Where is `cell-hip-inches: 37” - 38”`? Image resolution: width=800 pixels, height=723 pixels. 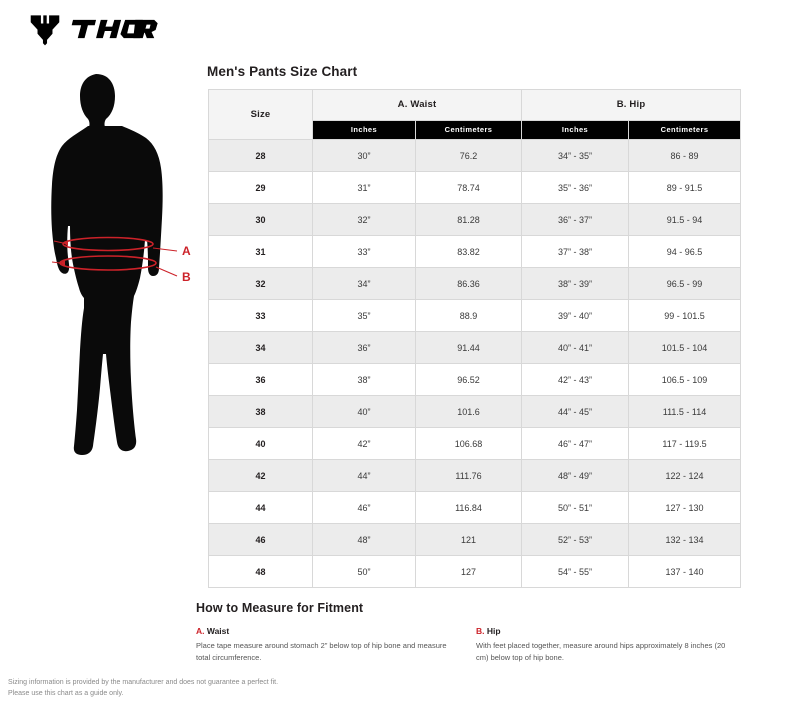 cell-hip-inches: 37” - 38” is located at coordinates (575, 251).